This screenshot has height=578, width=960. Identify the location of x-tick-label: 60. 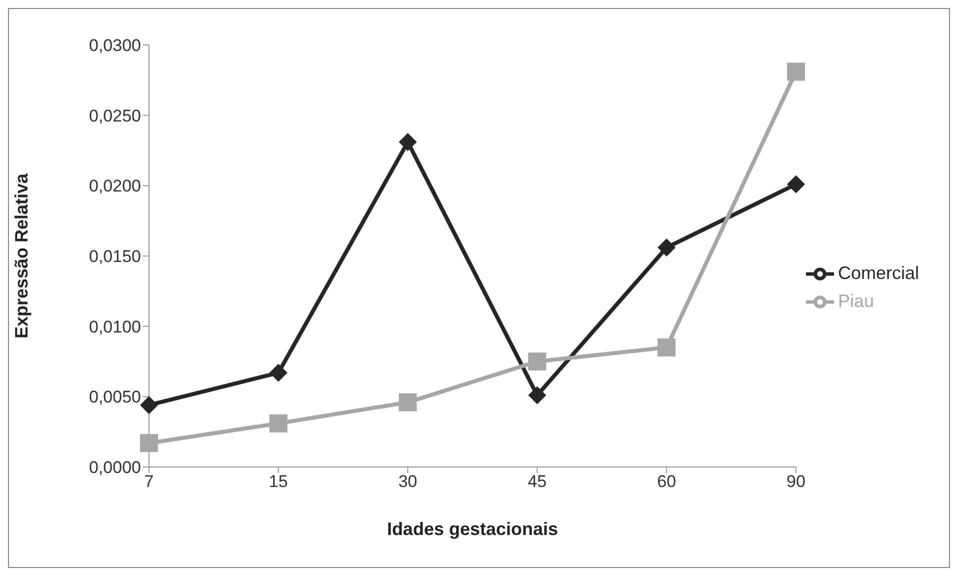
(666, 482).